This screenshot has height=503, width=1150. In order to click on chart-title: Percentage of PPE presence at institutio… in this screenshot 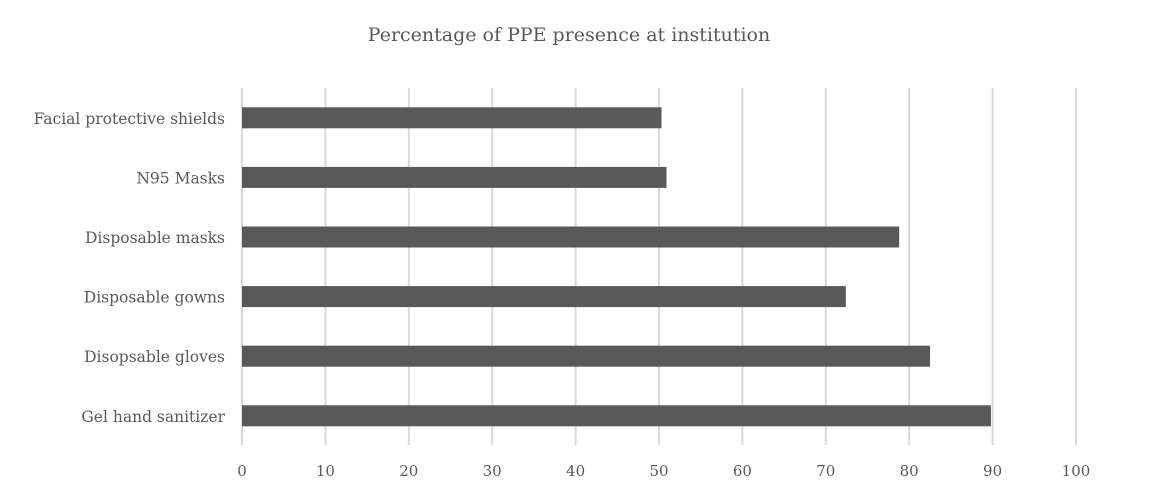, I will do `click(569, 35)`.